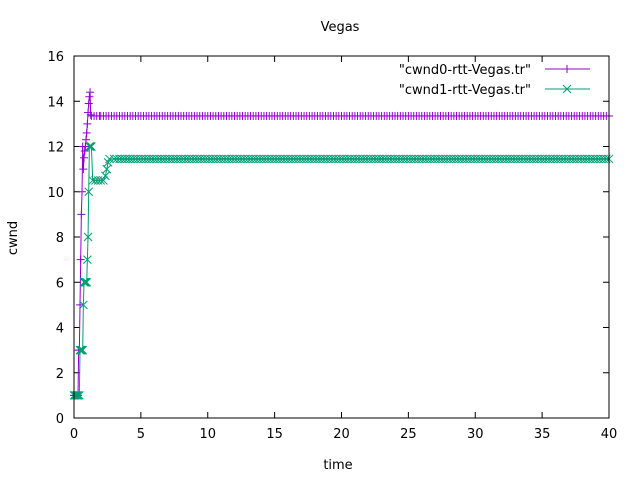 Image resolution: width=640 pixels, height=484 pixels. Describe the element at coordinates (408, 434) in the screenshot. I see `x-tick-label: 25` at that location.